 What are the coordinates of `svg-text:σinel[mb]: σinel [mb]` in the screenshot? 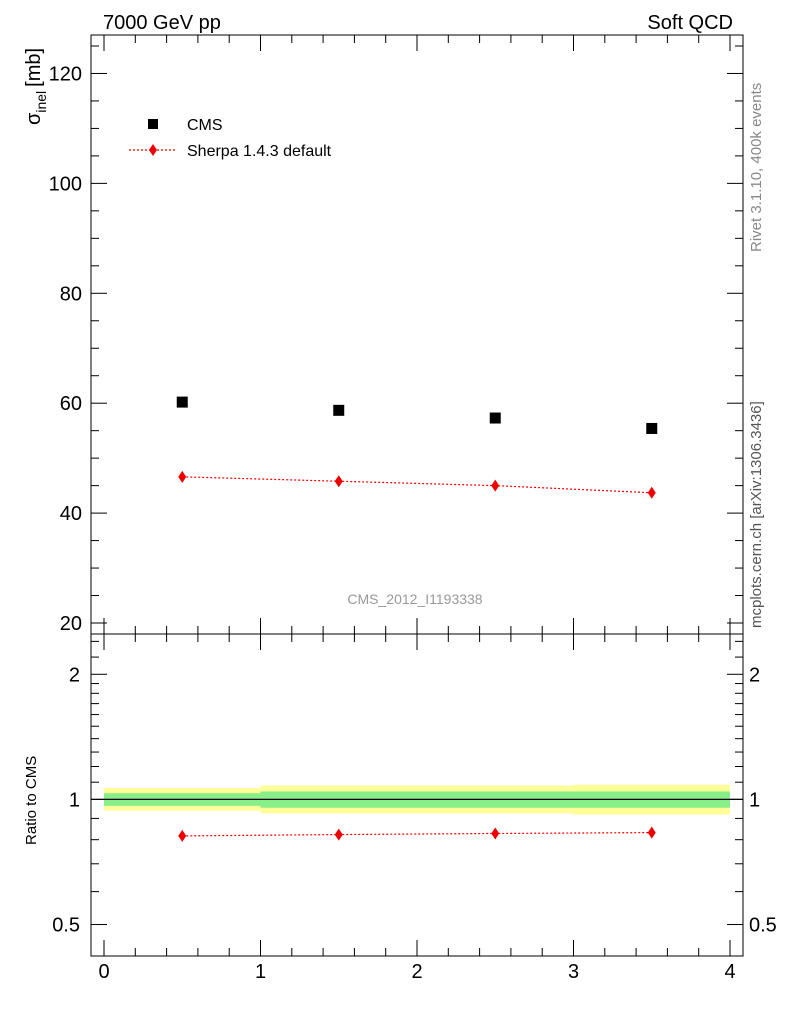 It's located at (36, 86).